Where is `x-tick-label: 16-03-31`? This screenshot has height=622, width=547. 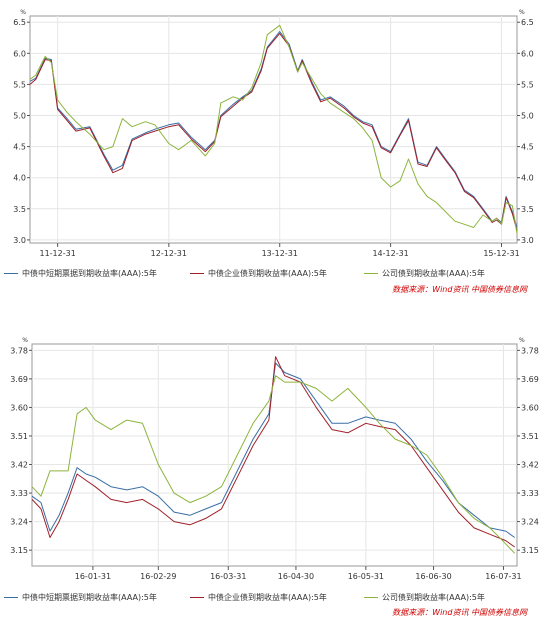
x-tick-label: 16-03-31 is located at coordinates (228, 576).